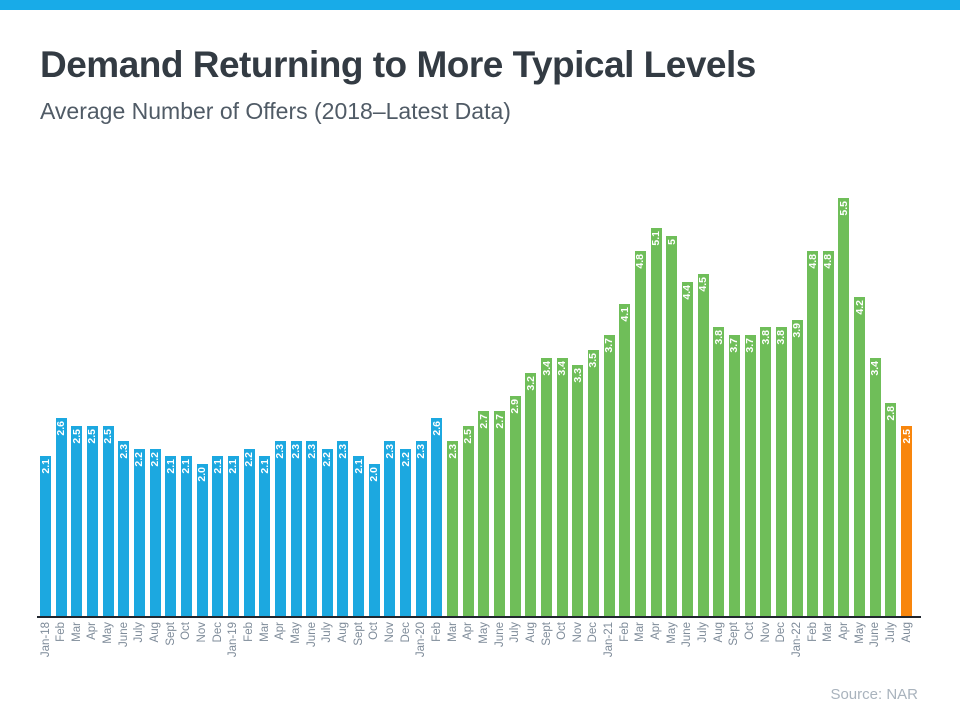 The image size is (960, 720). I want to click on bar-column: 2.1 Jan-19, so click(233, 445).